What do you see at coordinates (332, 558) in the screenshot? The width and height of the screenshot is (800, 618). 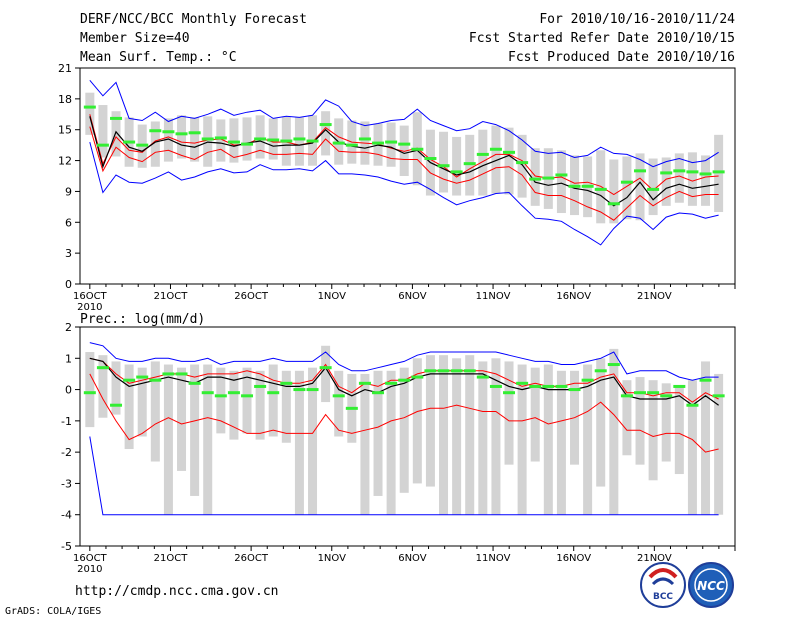 I see `prec-xtick-label-3: 1NOV` at bounding box center [332, 558].